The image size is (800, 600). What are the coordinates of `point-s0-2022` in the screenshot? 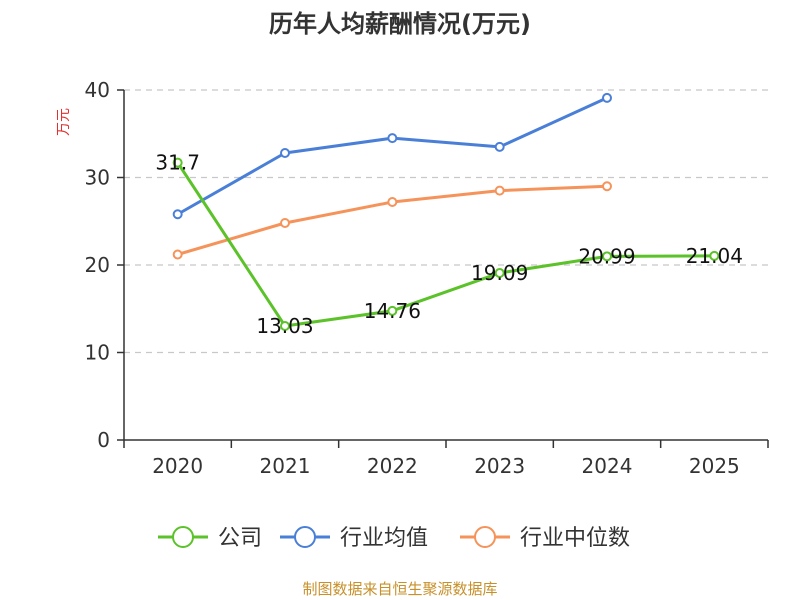 It's located at (392, 310).